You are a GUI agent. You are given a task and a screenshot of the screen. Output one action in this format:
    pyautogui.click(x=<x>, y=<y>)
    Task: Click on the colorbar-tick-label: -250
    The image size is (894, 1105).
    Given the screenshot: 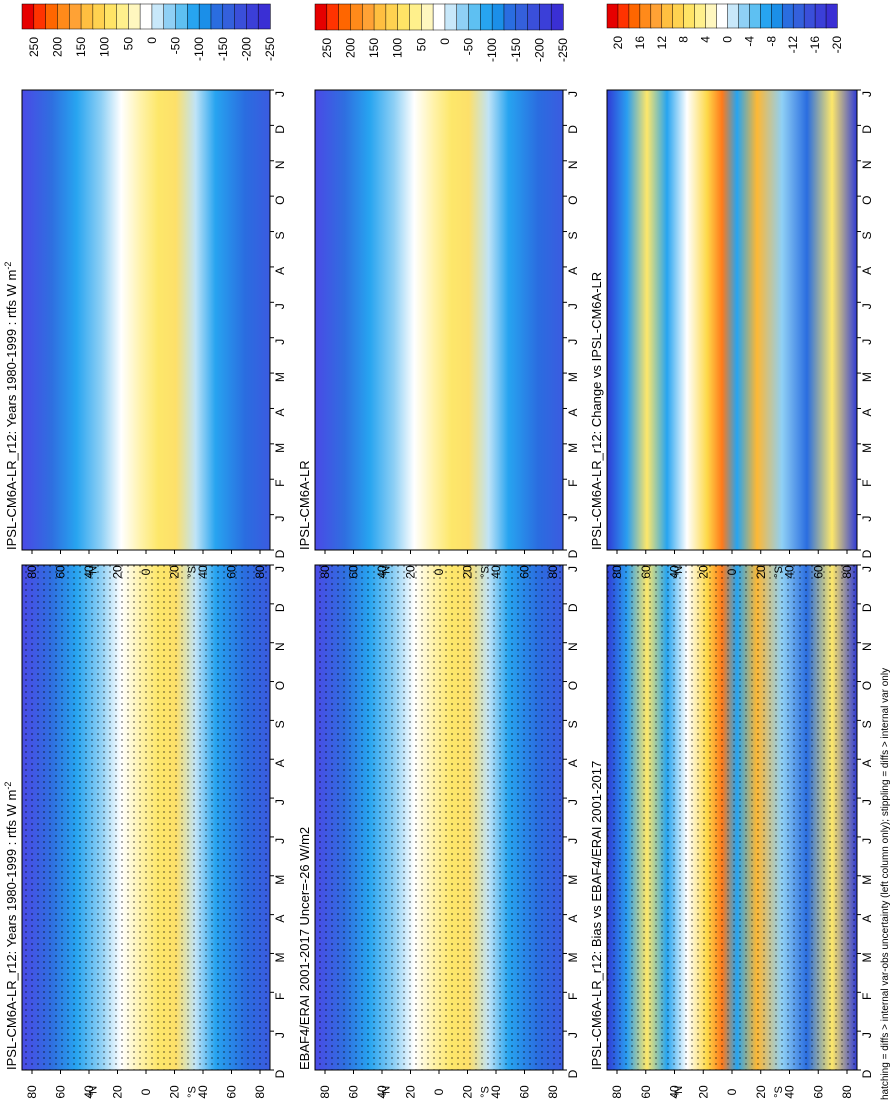 What is the action you would take?
    pyautogui.click(x=563, y=50)
    